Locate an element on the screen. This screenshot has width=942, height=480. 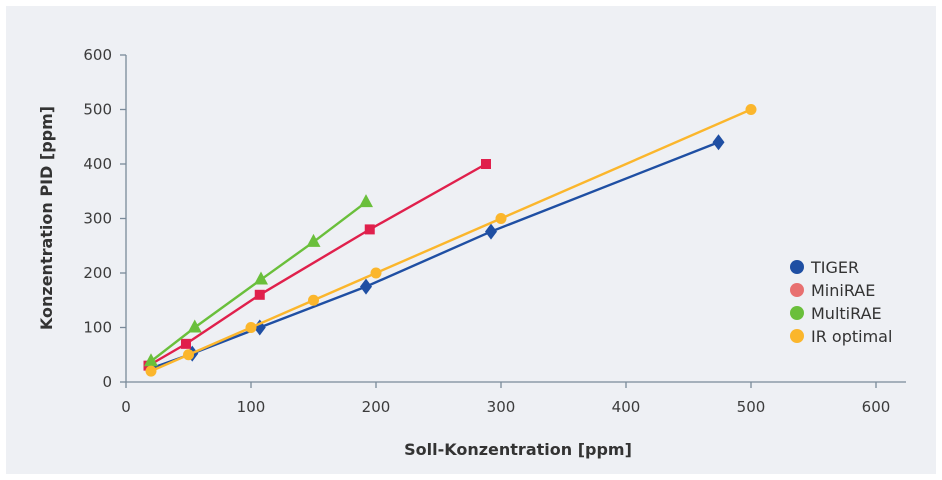
legend-label: TIGER is located at coordinates (834, 267).